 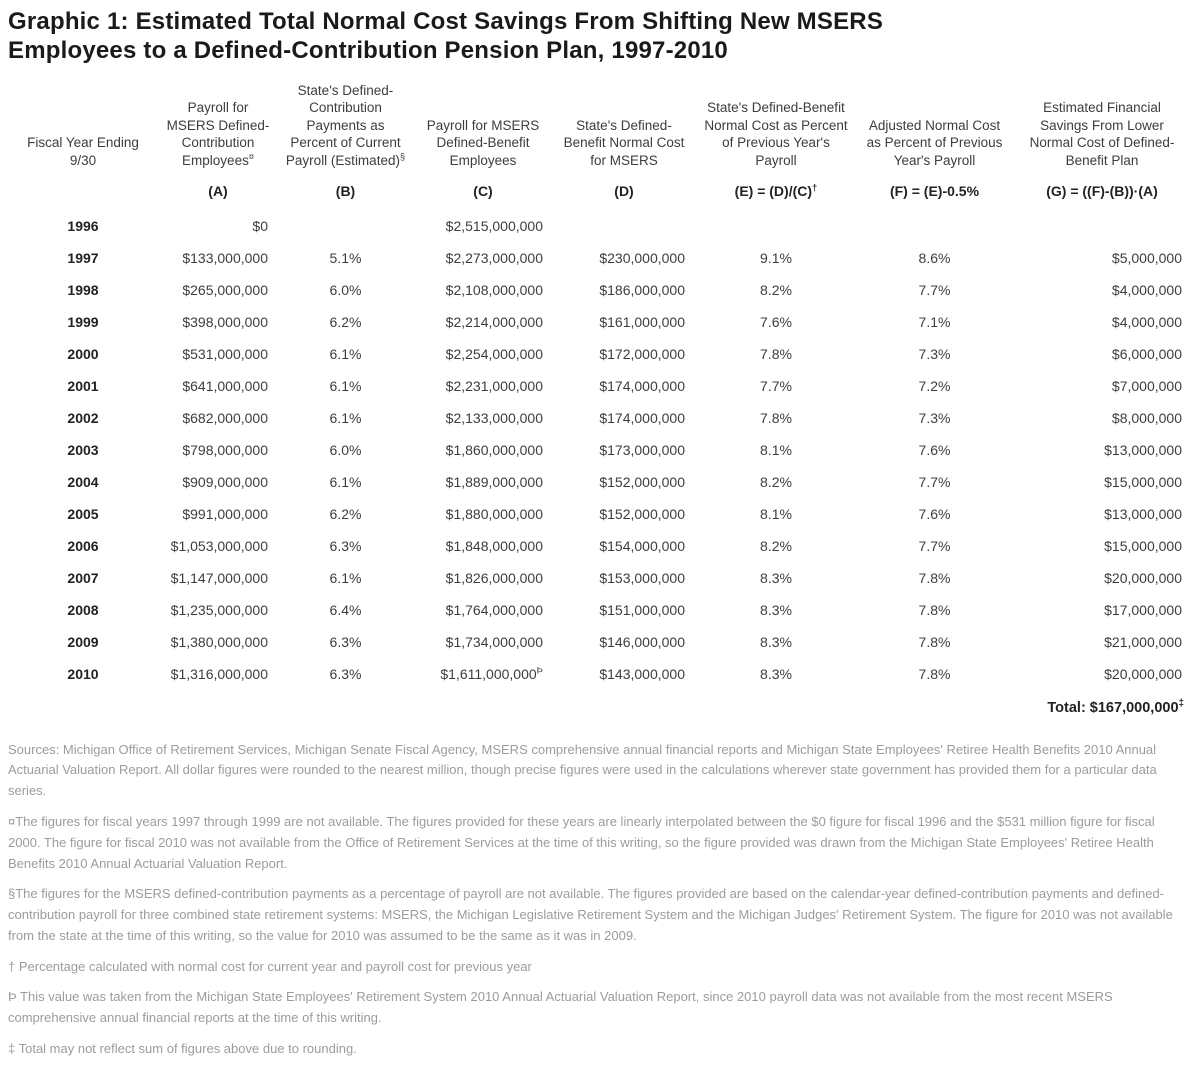 What do you see at coordinates (345, 609) in the screenshot?
I see `value-cell: 6.4%` at bounding box center [345, 609].